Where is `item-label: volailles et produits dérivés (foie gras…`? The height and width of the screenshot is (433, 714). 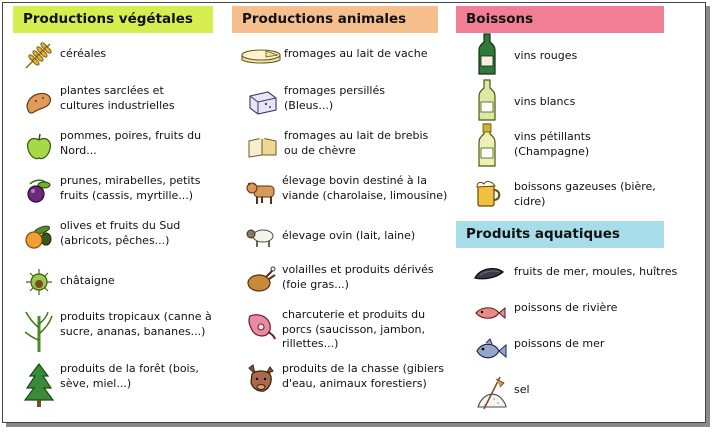 item-label: volailles et produits dérivés (foie gras… is located at coordinates (358, 277).